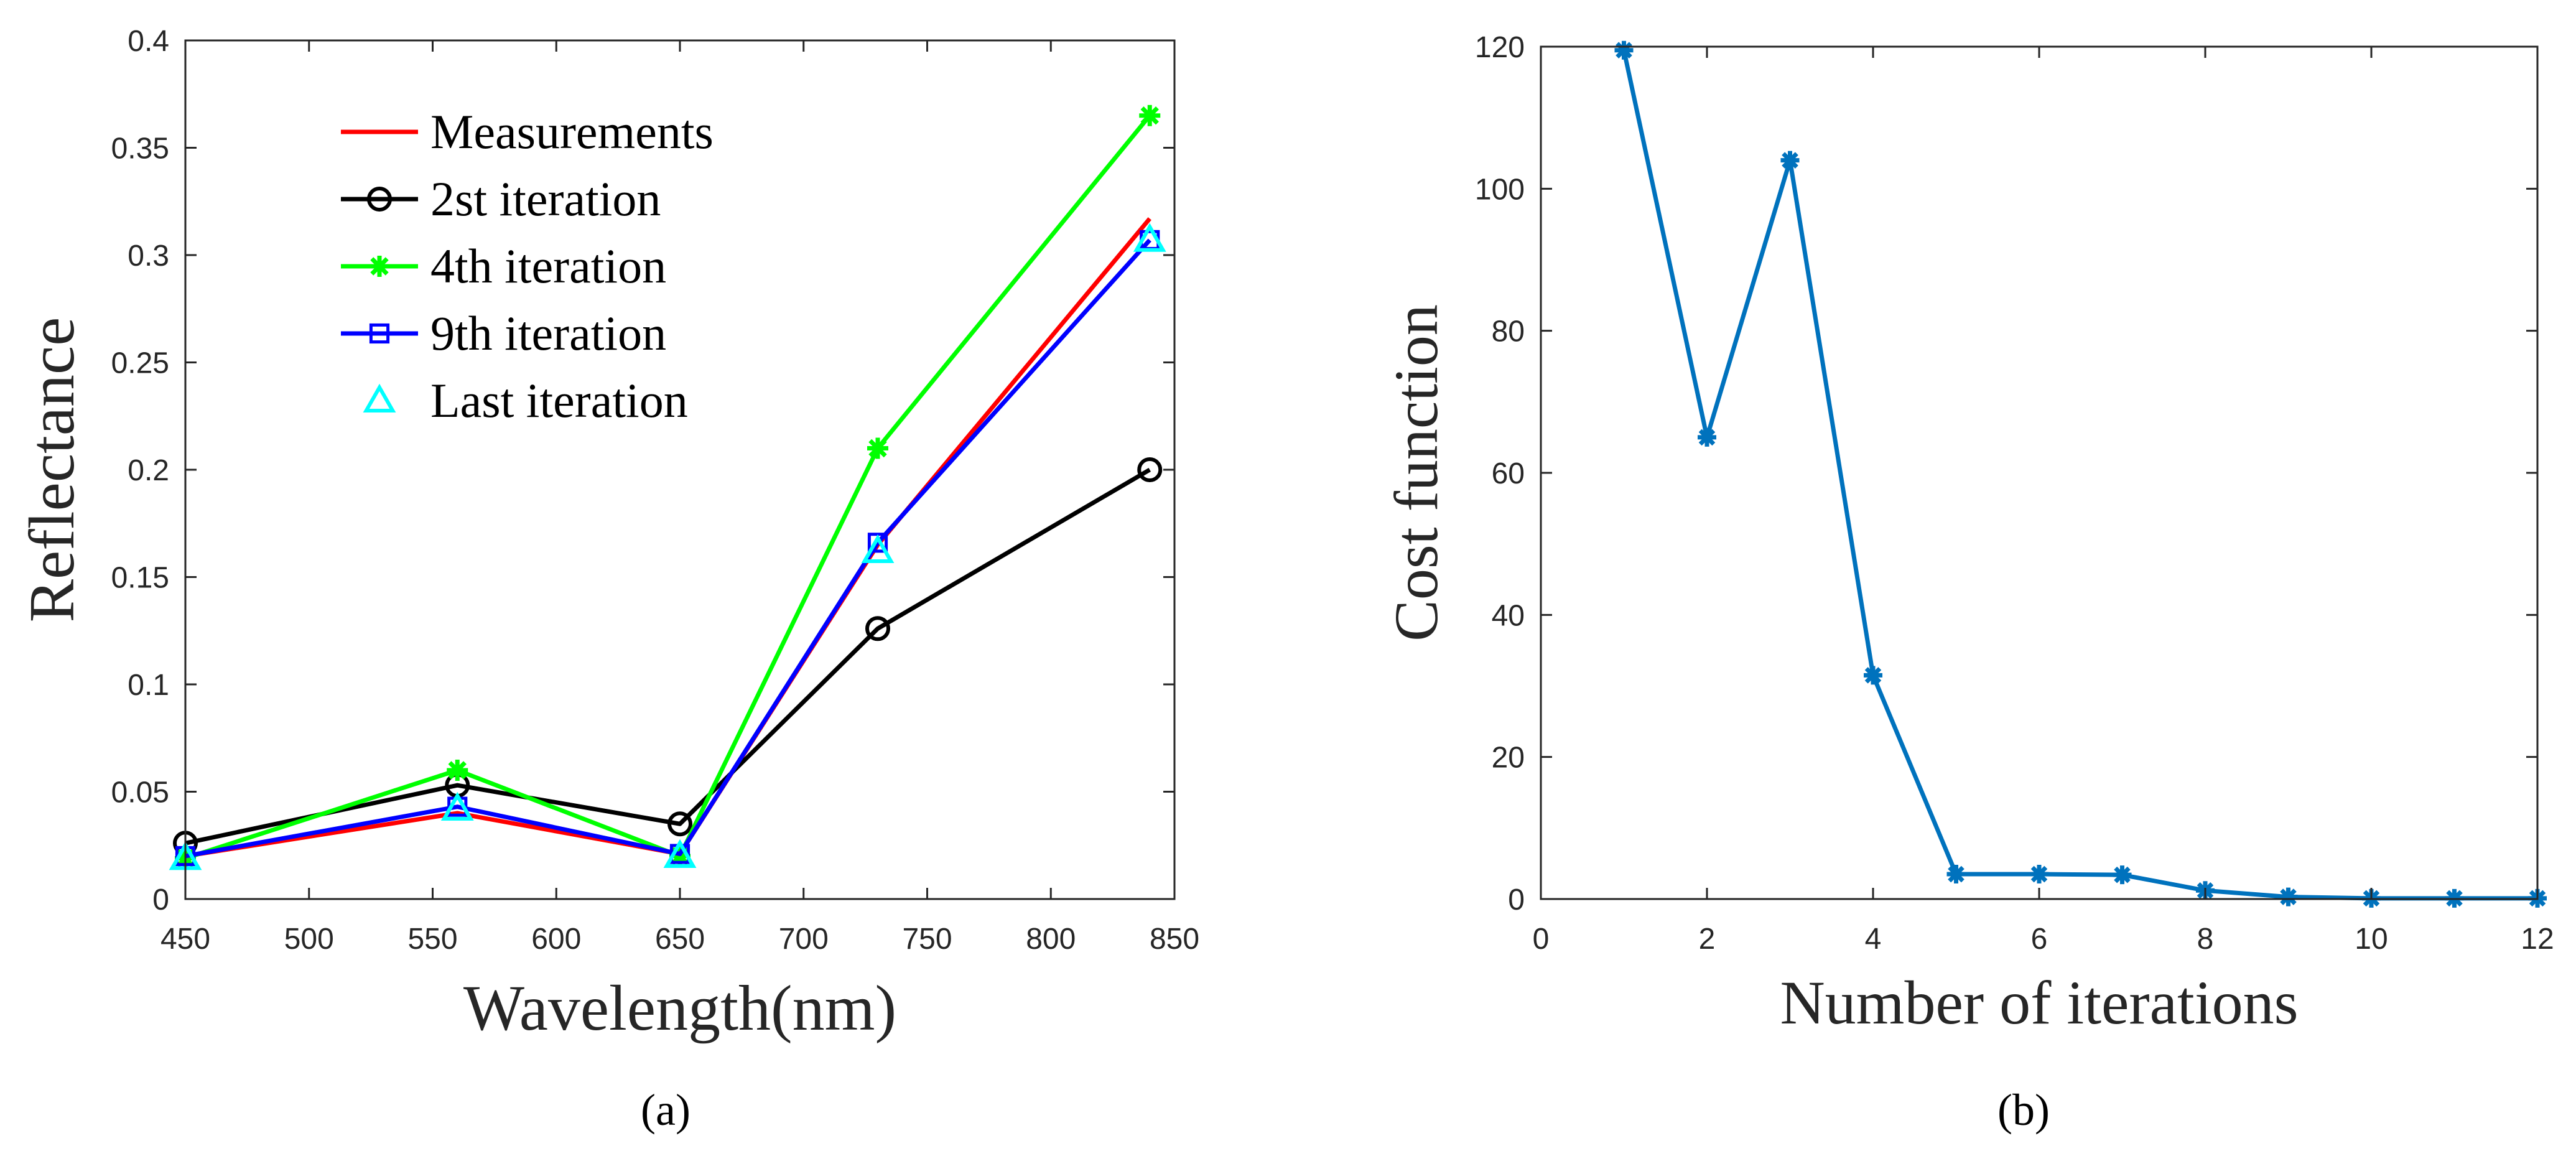  Describe the element at coordinates (140, 578) in the screenshot. I see `panel-a-y-tick-label: 0.15` at that location.